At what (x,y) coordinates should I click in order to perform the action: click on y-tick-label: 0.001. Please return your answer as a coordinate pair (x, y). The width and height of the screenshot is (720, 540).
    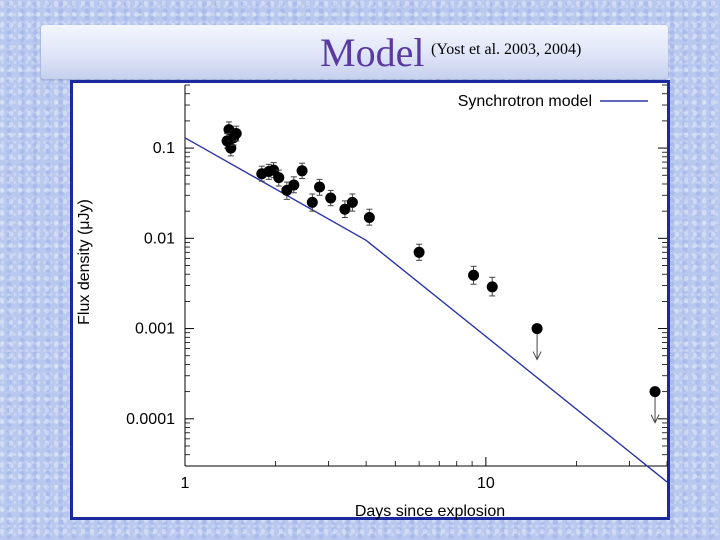
    Looking at the image, I should click on (155, 329).